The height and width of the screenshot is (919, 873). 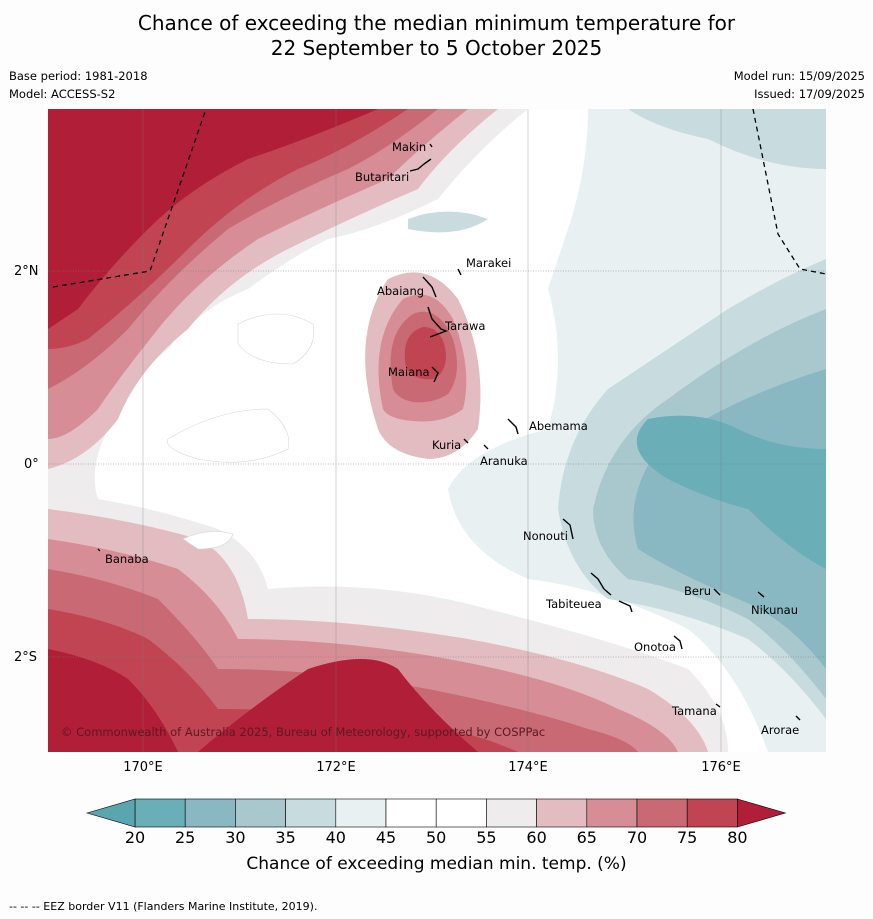 What do you see at coordinates (143, 767) in the screenshot?
I see `lon-label-170e: 170°E` at bounding box center [143, 767].